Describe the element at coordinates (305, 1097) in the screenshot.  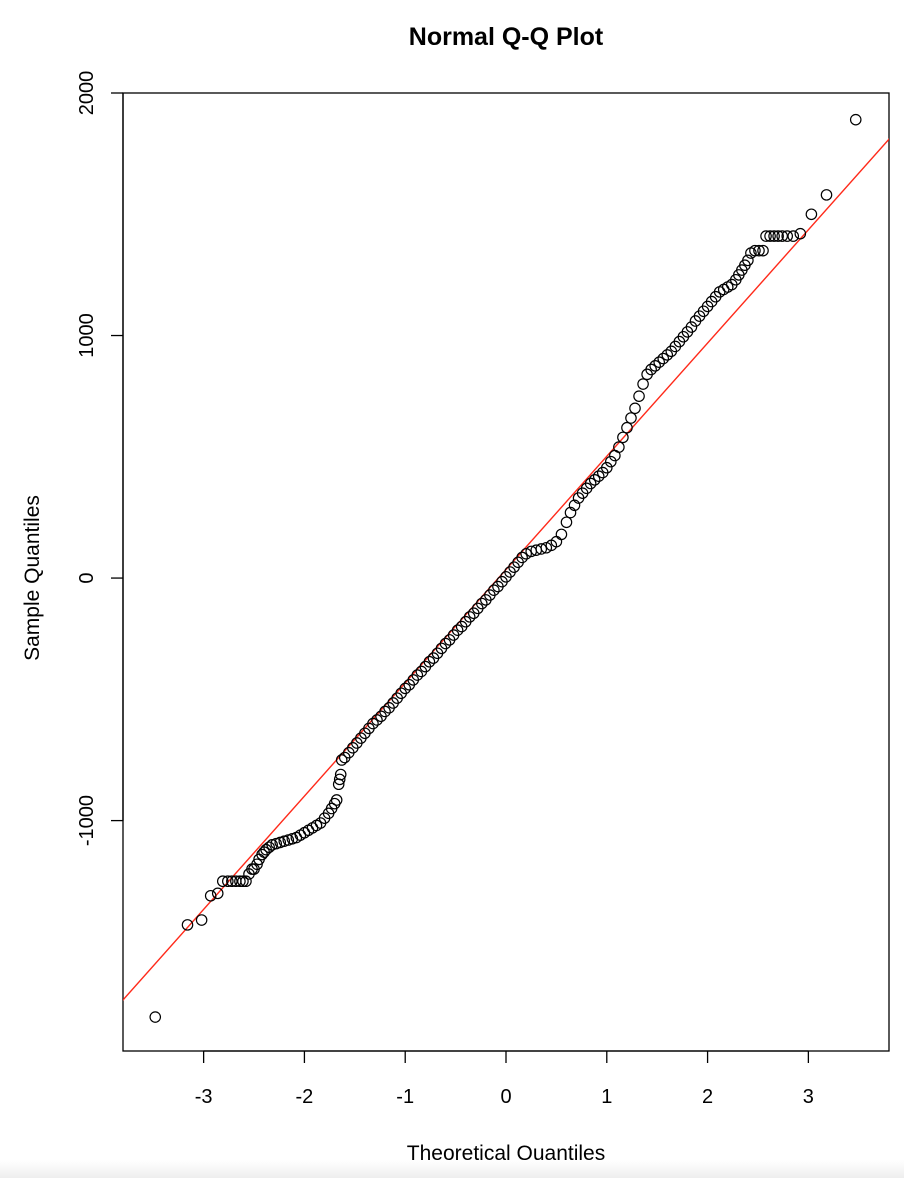
I see `x-tick-label: -2` at that location.